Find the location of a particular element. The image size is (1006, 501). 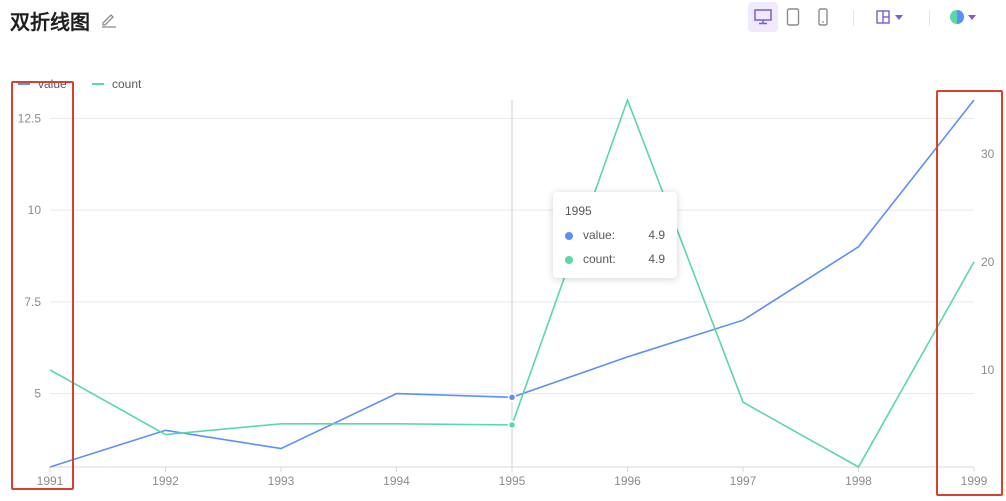

desktop-icon is located at coordinates (763, 17).